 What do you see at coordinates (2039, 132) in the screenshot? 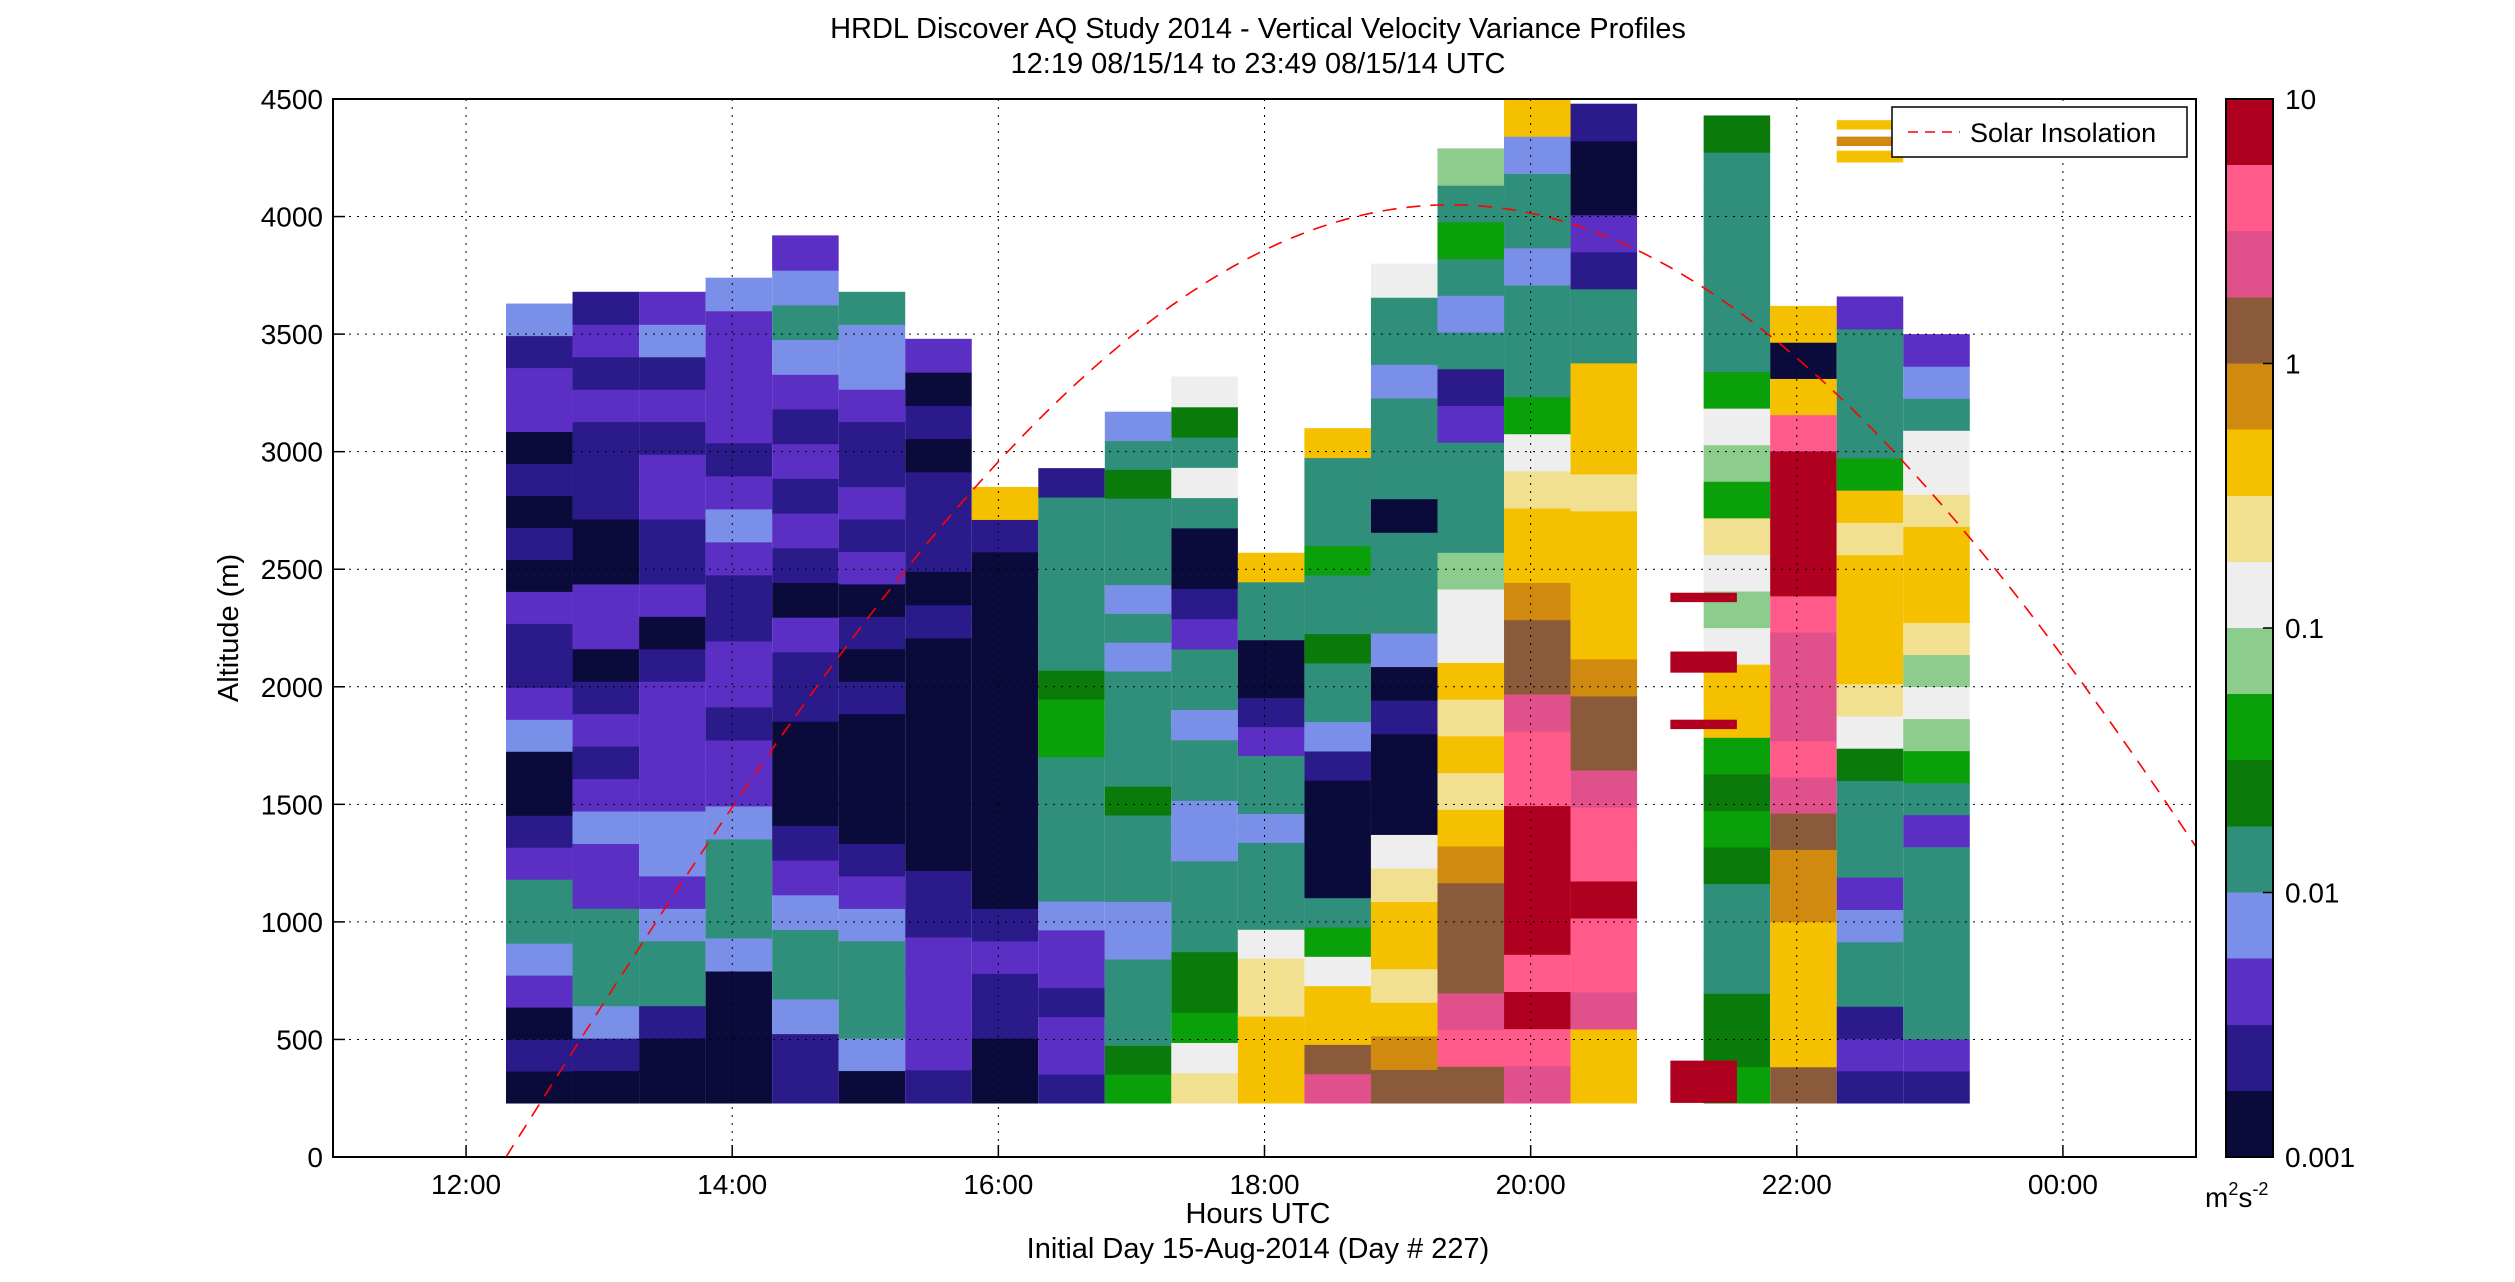
I see `legend: Solar Insolation` at bounding box center [2039, 132].